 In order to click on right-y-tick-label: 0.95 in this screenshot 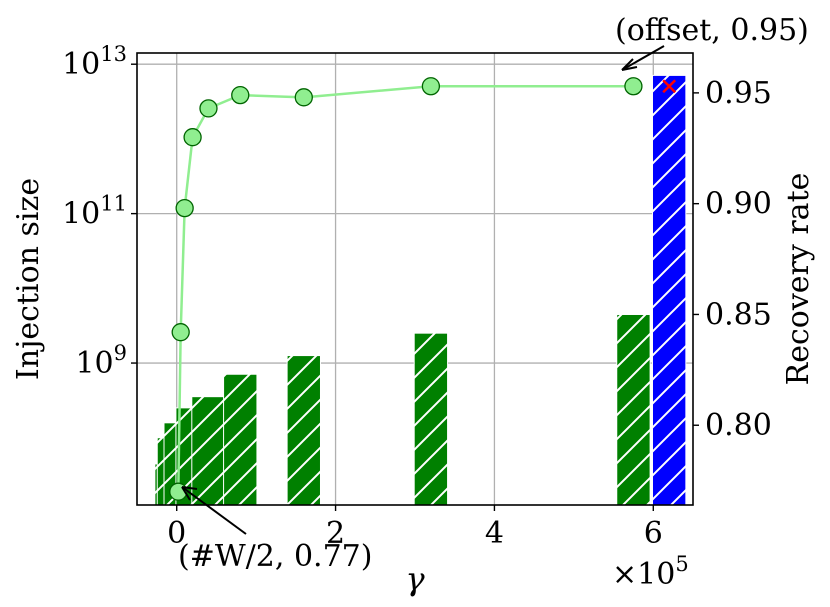, I will do `click(738, 93)`.